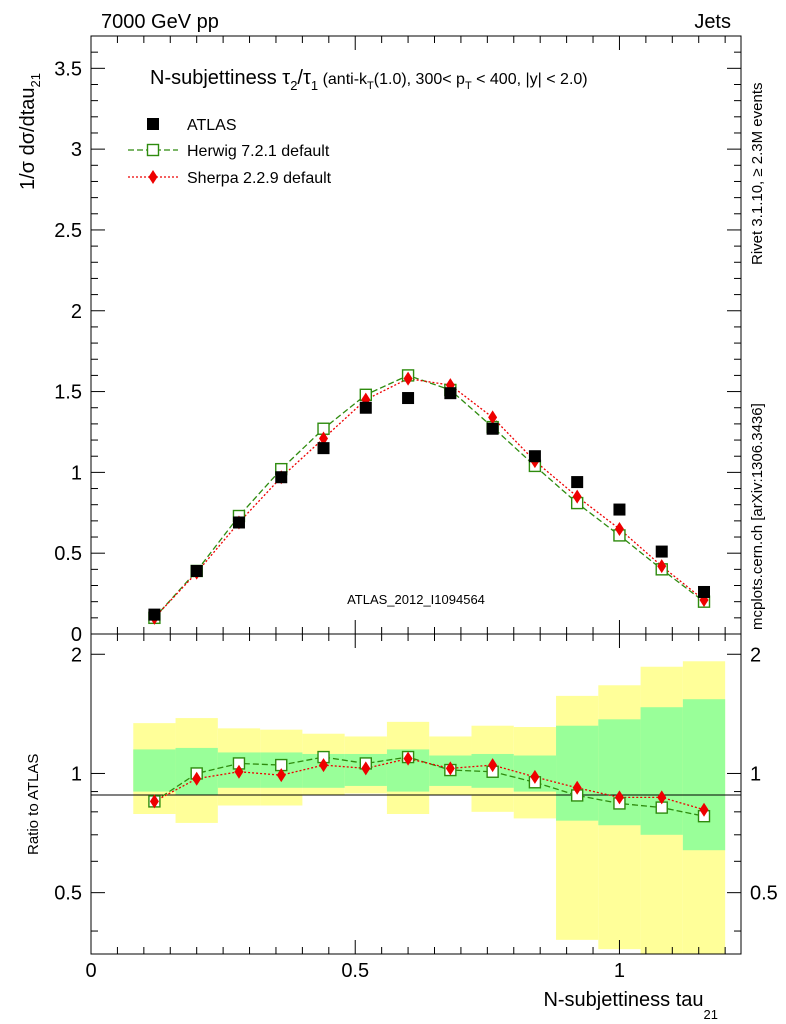 This screenshot has height=1024, width=786. Describe the element at coordinates (757, 516) in the screenshot. I see `mcplots-source-label: mcplots.cern.ch [arXiv:1306.3436]` at that location.